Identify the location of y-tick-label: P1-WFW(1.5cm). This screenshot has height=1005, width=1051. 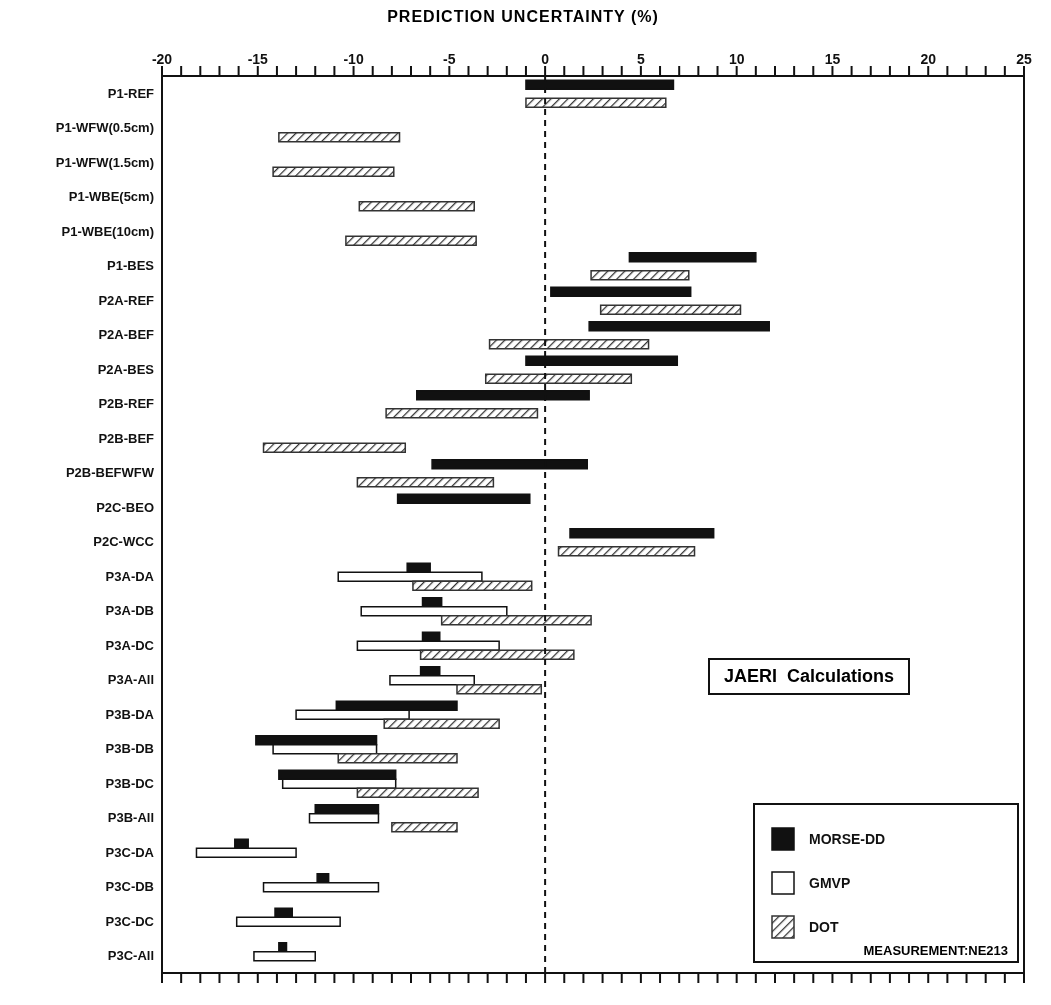
(104, 162).